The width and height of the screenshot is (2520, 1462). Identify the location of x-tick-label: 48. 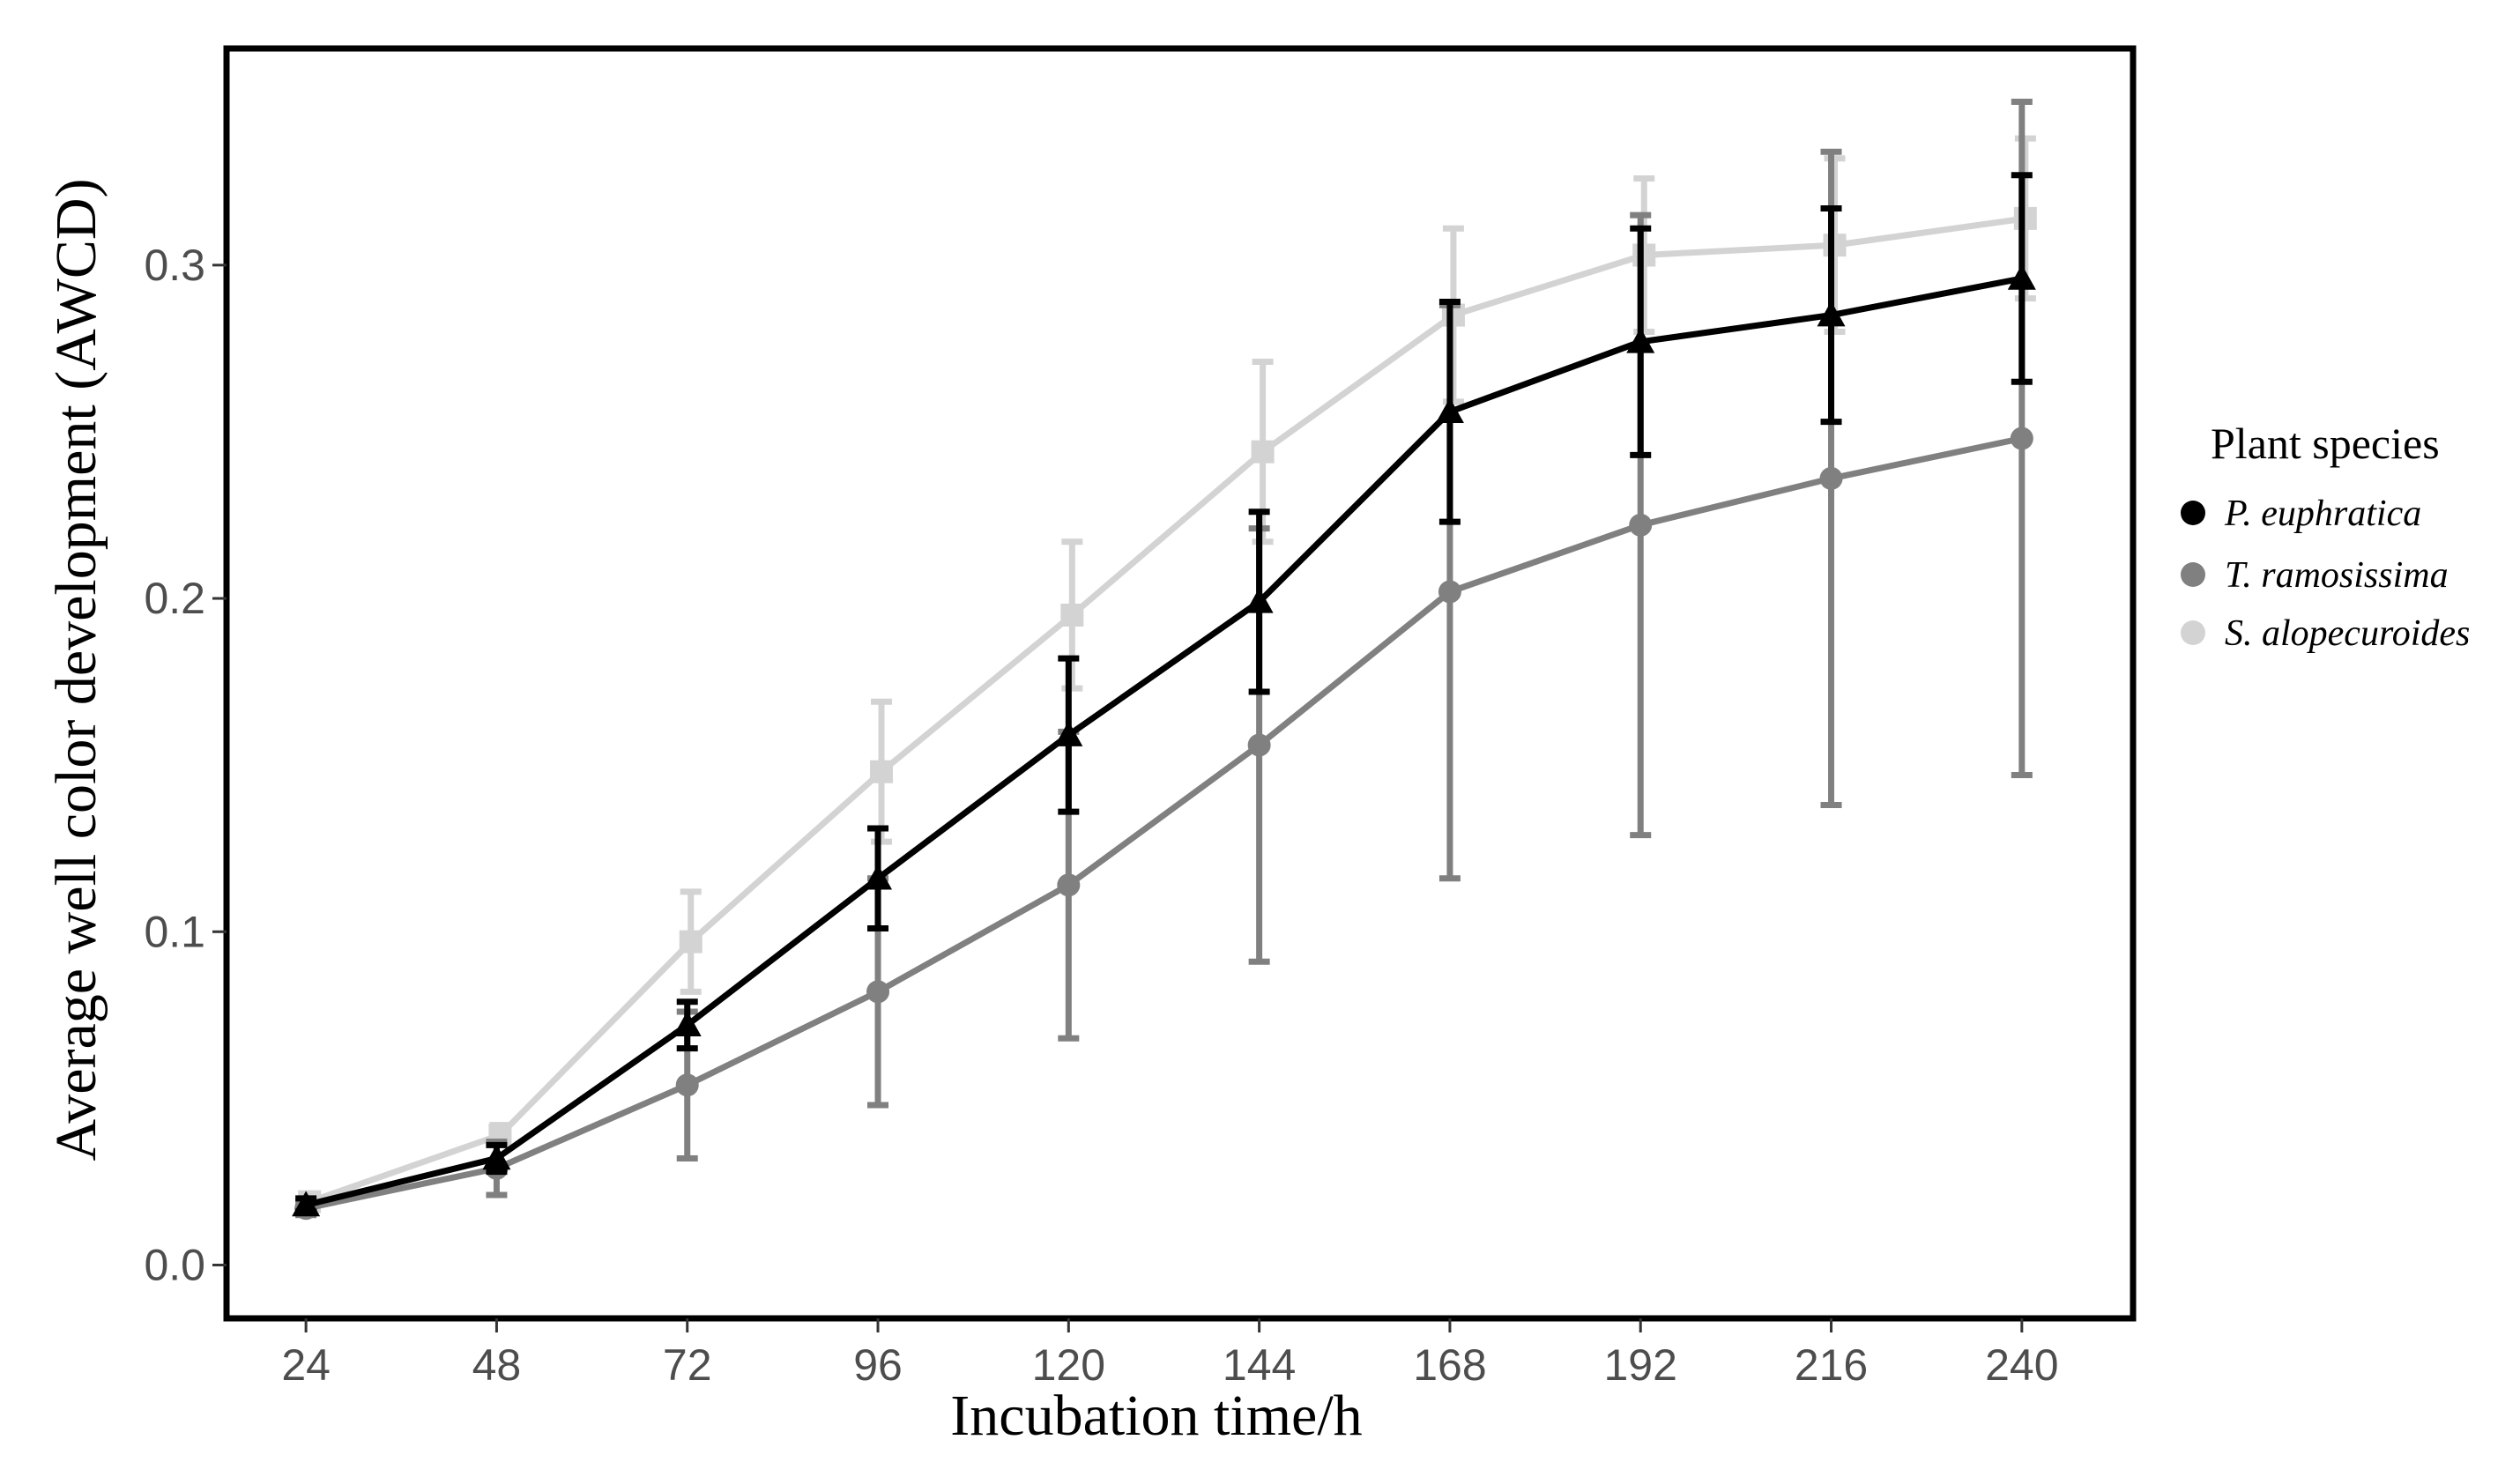
(497, 1365).